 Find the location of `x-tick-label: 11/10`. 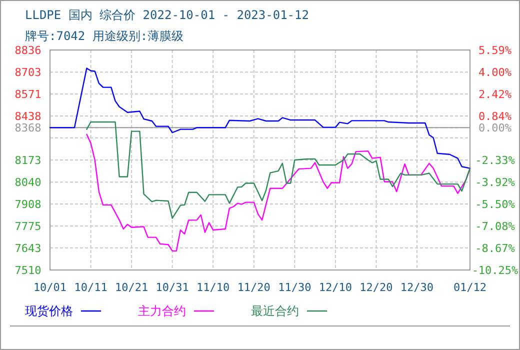

x-tick-label: 11/10 is located at coordinates (213, 287).